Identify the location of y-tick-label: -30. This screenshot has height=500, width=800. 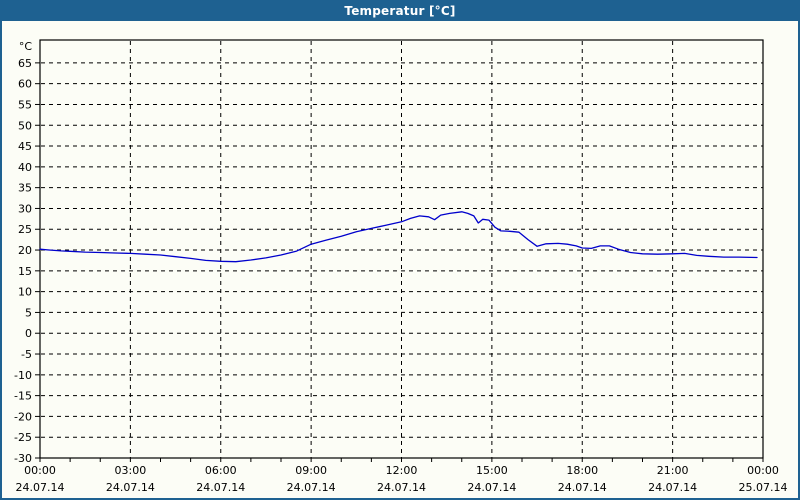
(23, 458).